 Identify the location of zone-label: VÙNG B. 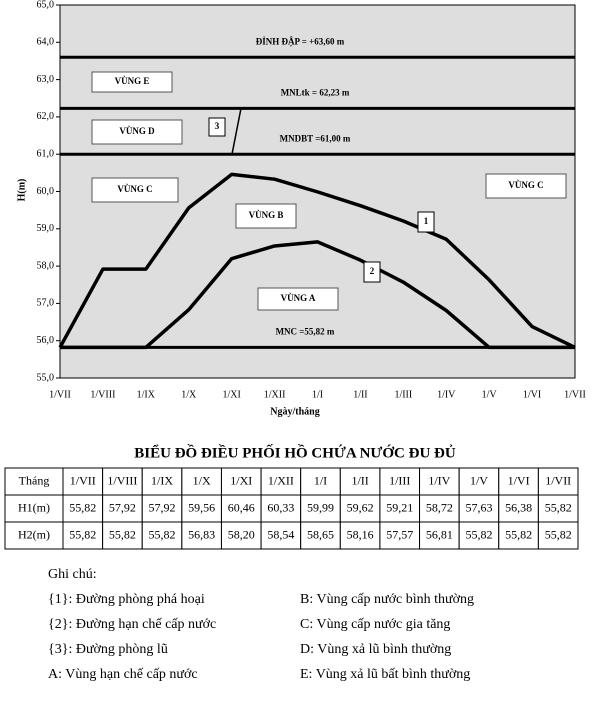
(266, 215).